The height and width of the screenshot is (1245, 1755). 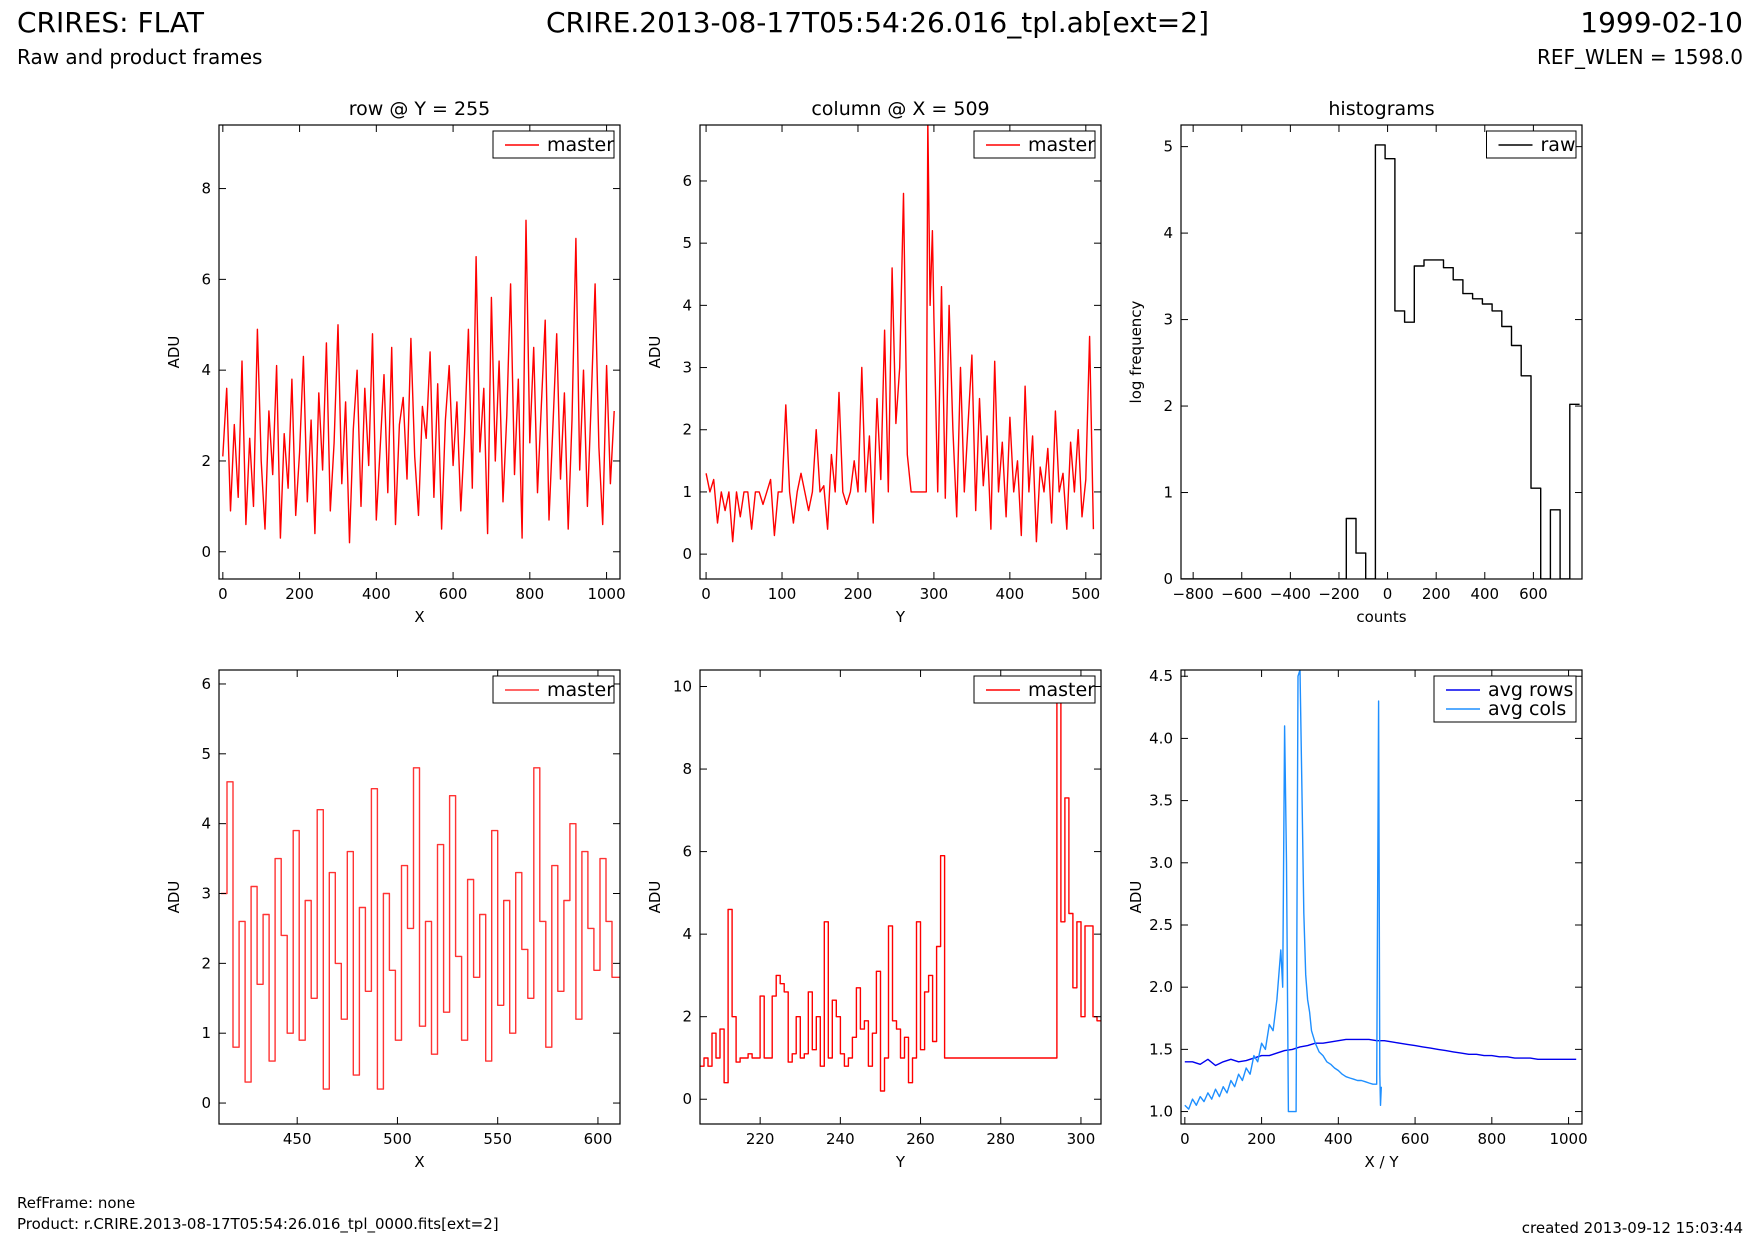 What do you see at coordinates (140, 57) in the screenshot?
I see `figure-subtitle: Raw and product frames` at bounding box center [140, 57].